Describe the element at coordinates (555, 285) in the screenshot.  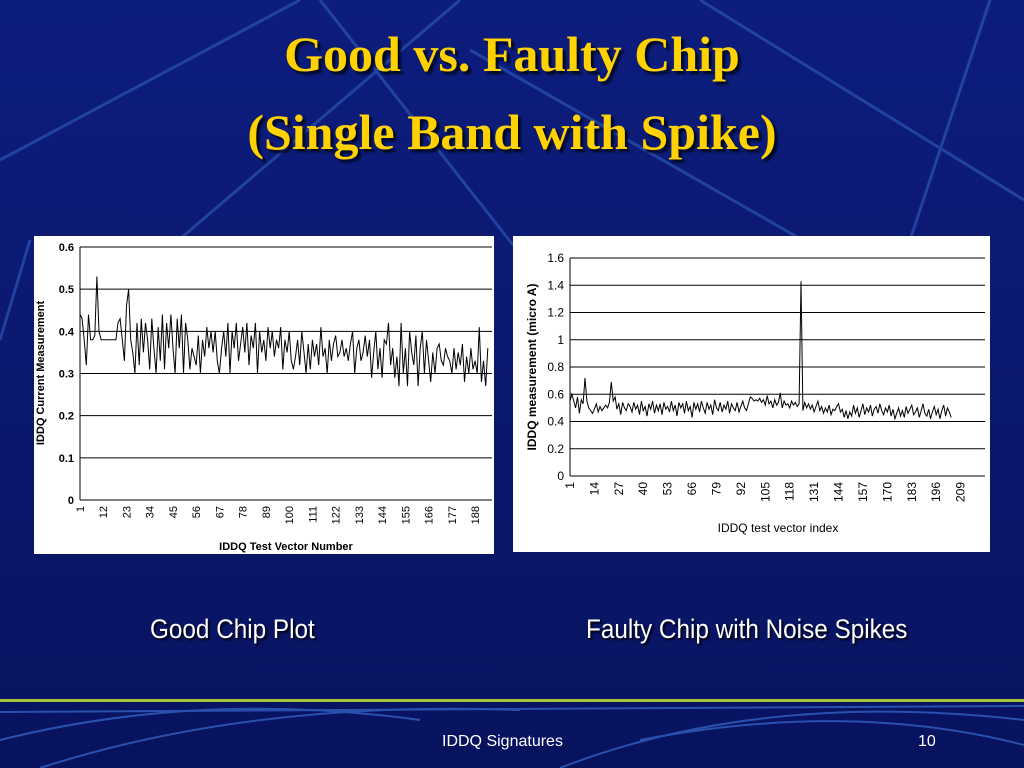
I see `y-tick-label: 1.4` at that location.